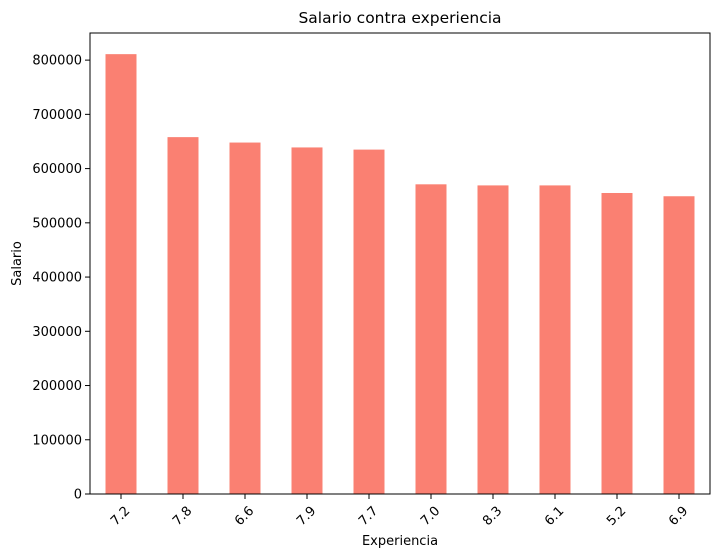  I want to click on x-tick-label-5.2: 5.2, so click(616, 516).